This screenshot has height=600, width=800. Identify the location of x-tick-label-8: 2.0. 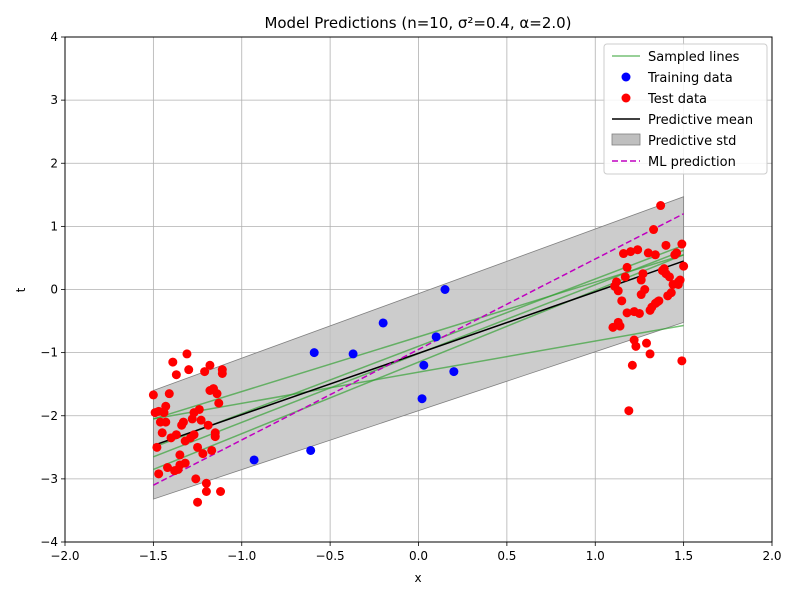
(771, 556).